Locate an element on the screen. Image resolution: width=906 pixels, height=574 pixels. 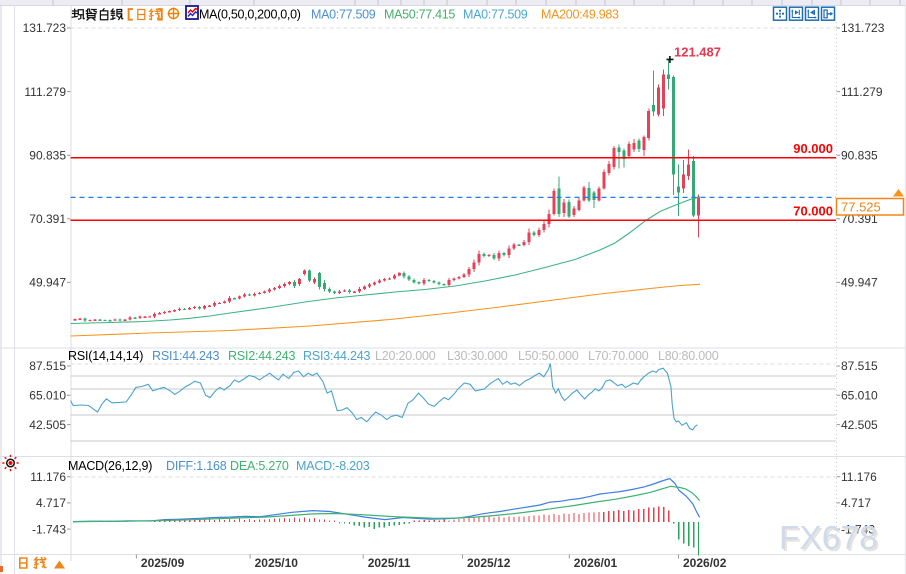
svg-text: 2026/01 is located at coordinates (596, 563).